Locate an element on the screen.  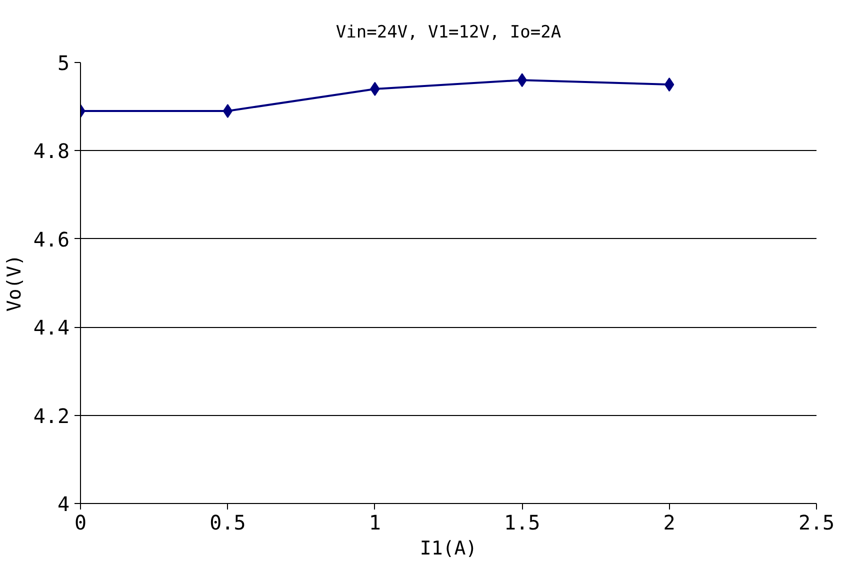
y-axis-title: Vo(V) is located at coordinates (14, 283).